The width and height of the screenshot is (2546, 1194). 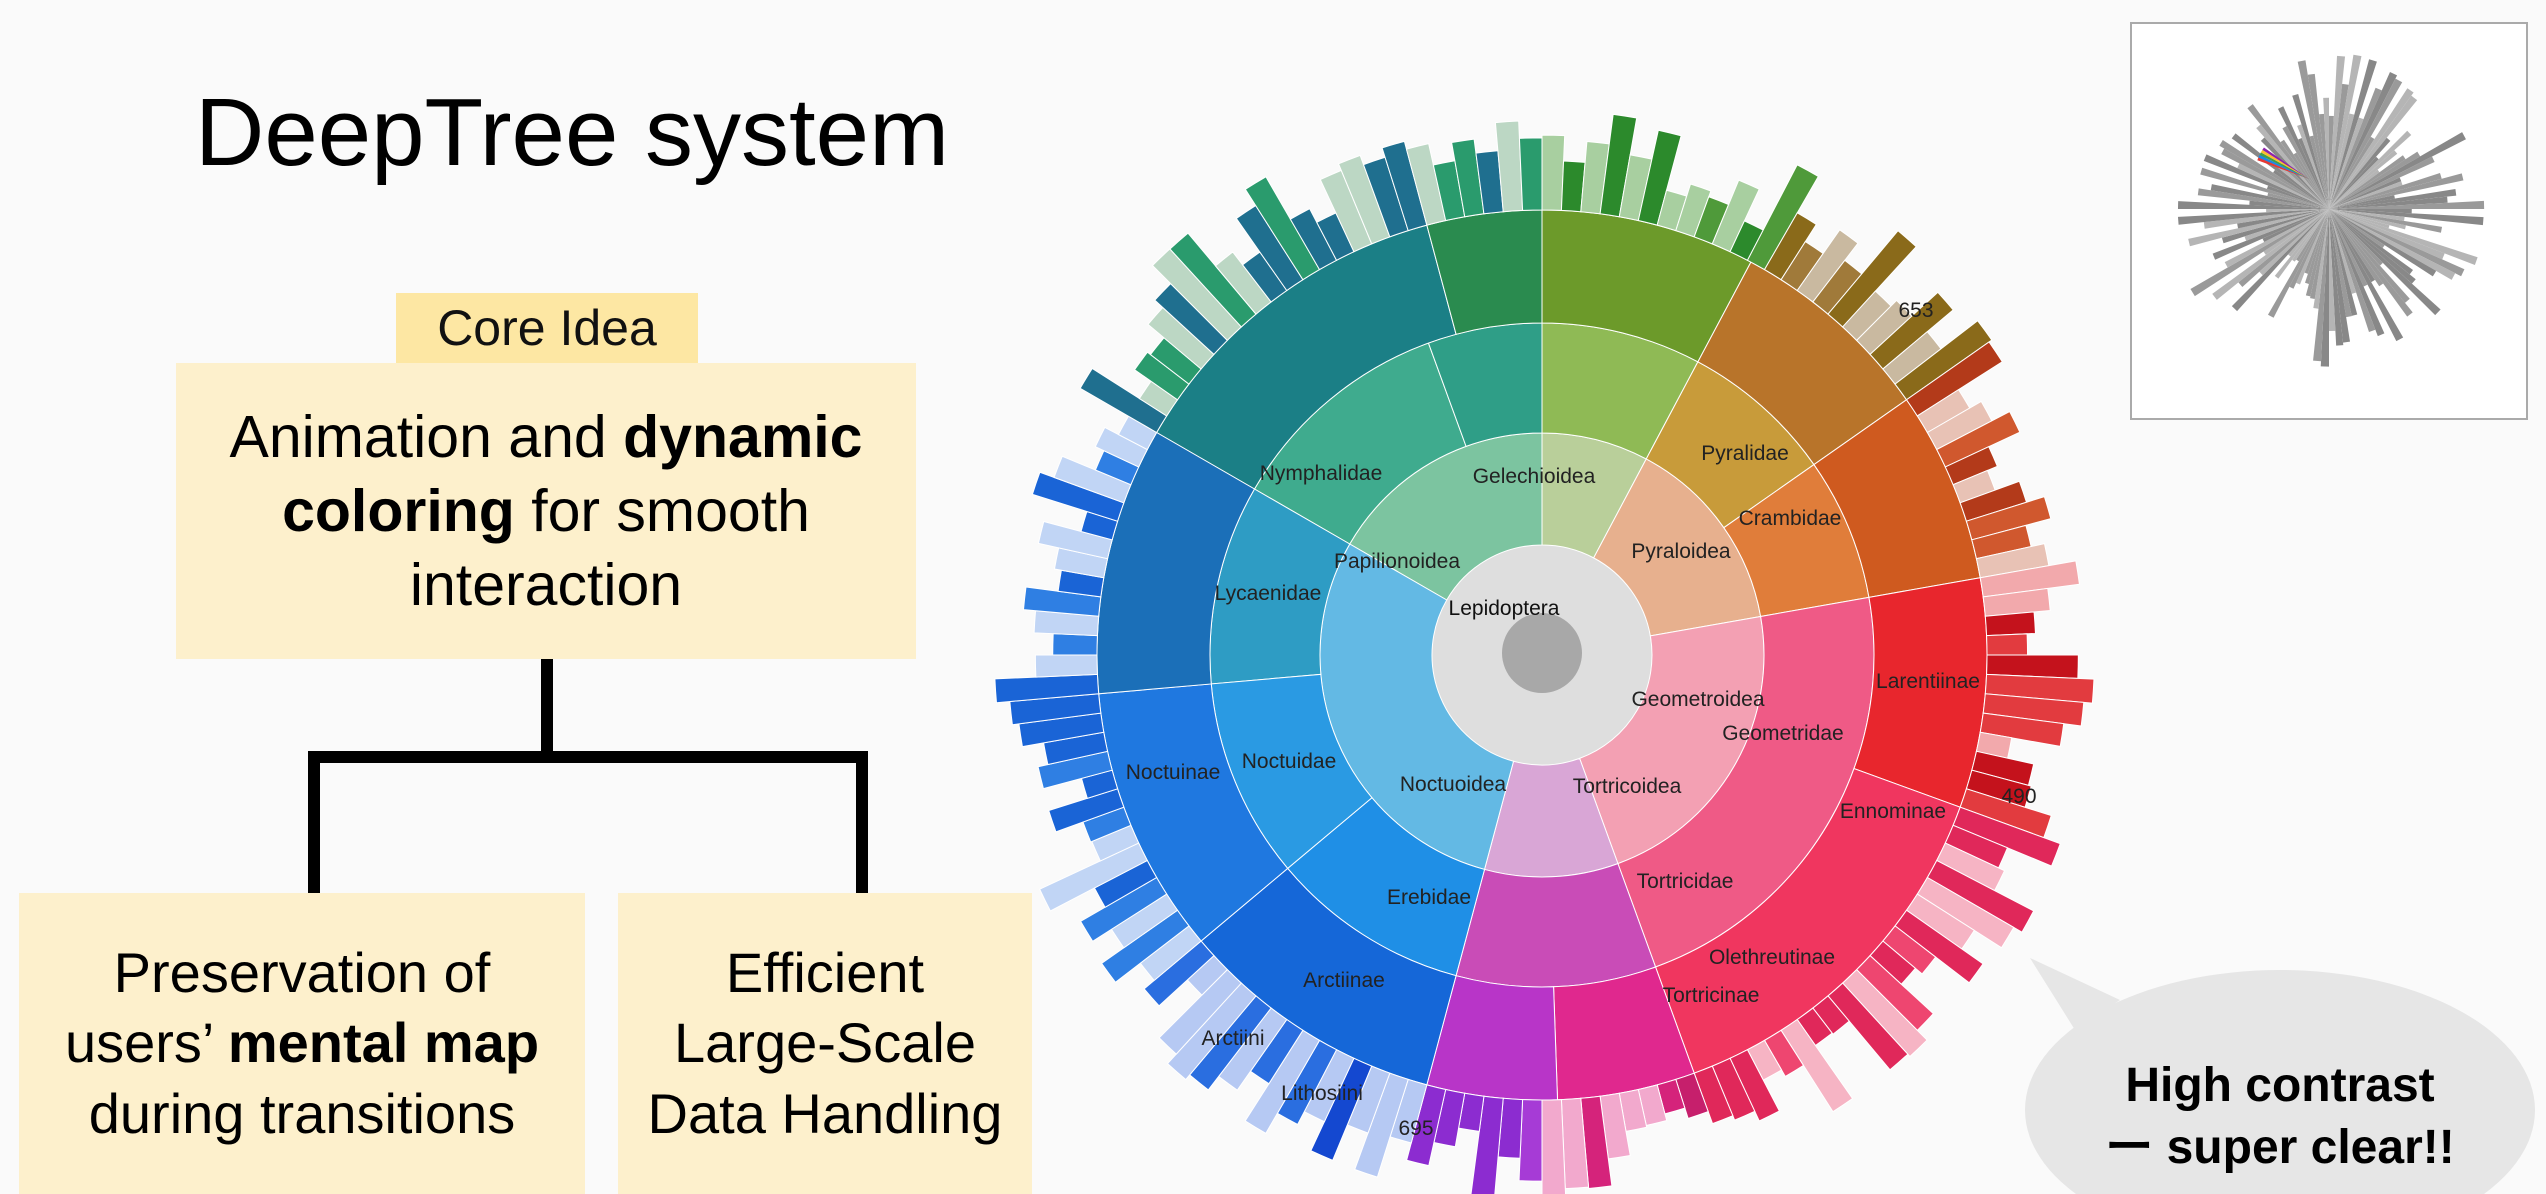 What do you see at coordinates (825, 1043) in the screenshot?
I see `right-text-2: Large-Scale` at bounding box center [825, 1043].